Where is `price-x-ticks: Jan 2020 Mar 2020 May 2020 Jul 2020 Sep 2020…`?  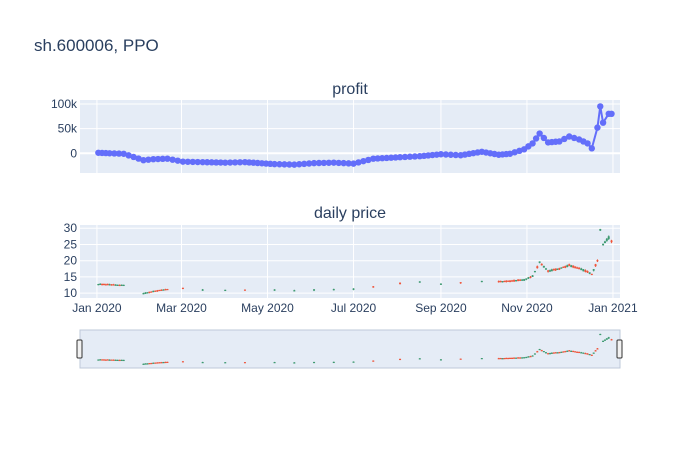
price-x-ticks: Jan 2020 Mar 2020 May 2020 Jul 2020 Sep 2020… is located at coordinates (355, 308).